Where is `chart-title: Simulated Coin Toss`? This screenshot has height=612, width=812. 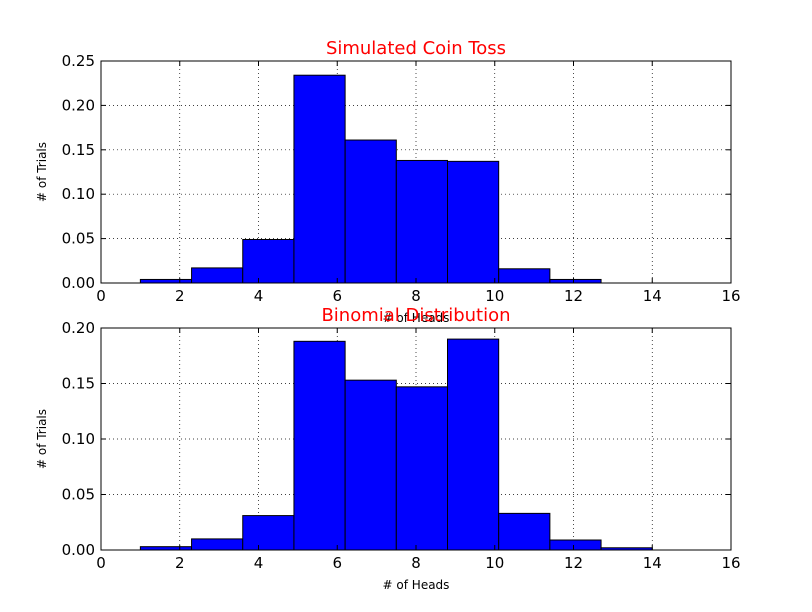 chart-title: Simulated Coin Toss is located at coordinates (416, 48).